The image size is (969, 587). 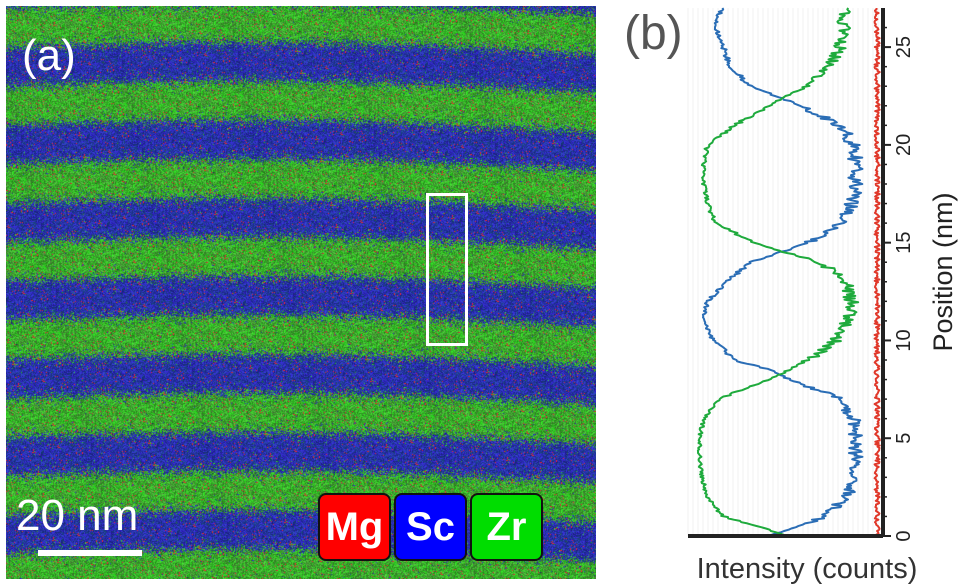 What do you see at coordinates (77, 515) in the screenshot?
I see `scale-bar-label: 20 nm` at bounding box center [77, 515].